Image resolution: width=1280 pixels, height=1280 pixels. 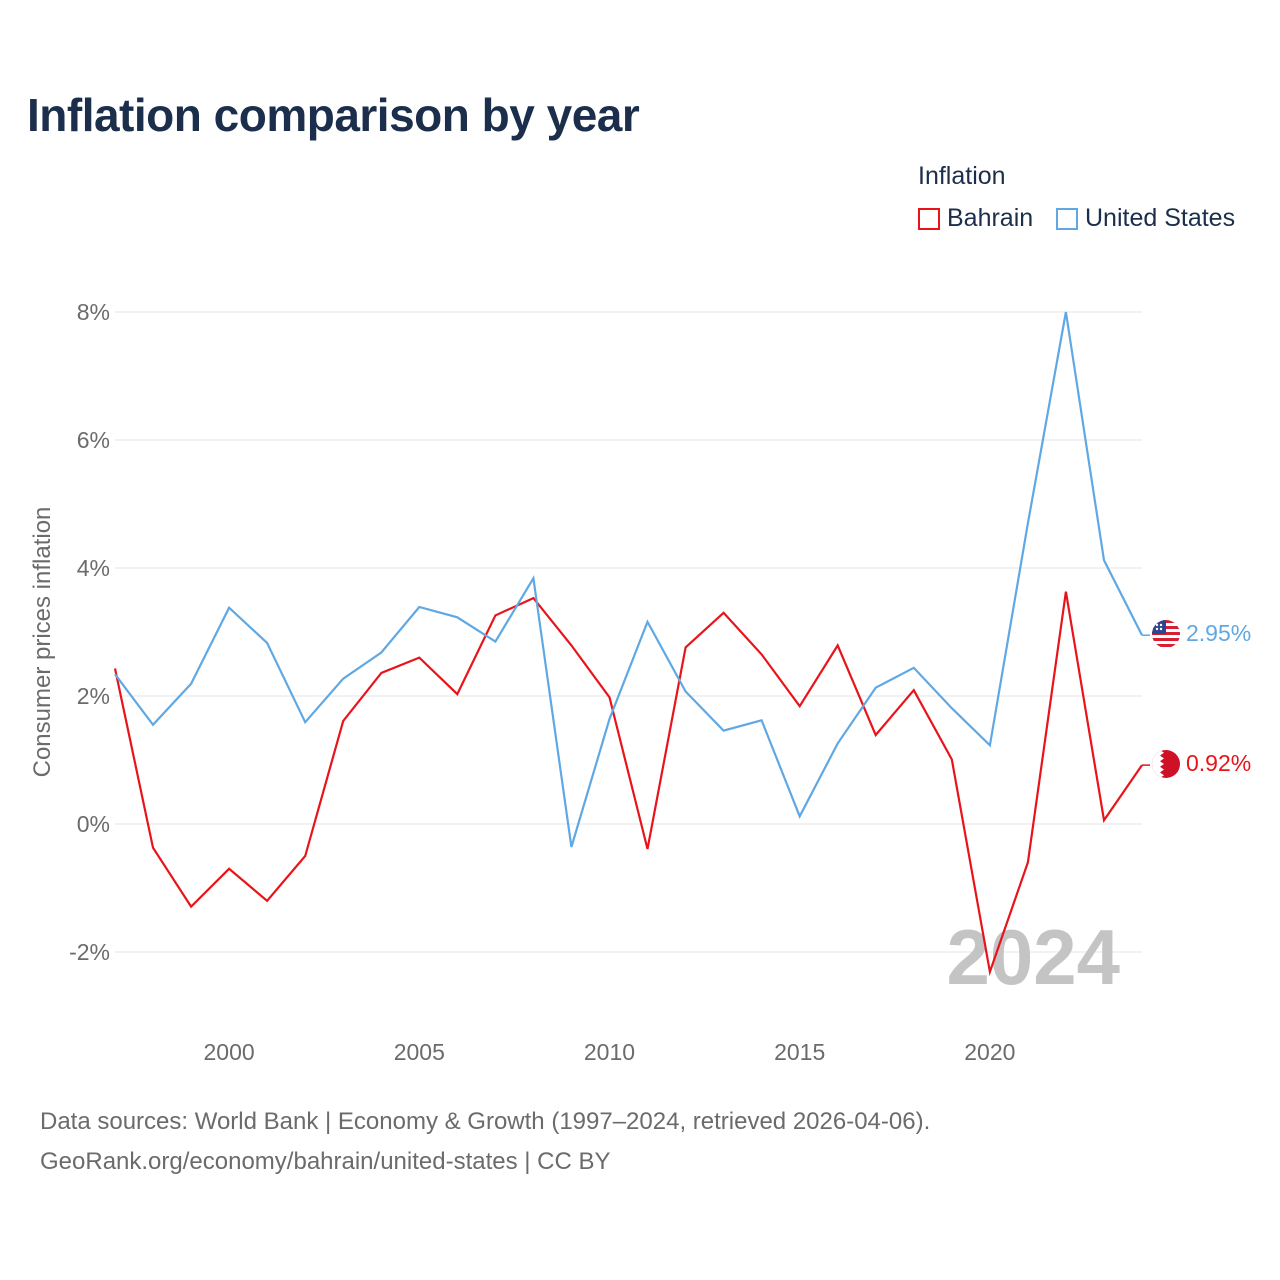 What do you see at coordinates (1160, 218) in the screenshot?
I see `legend-label-united-states: United States` at bounding box center [1160, 218].